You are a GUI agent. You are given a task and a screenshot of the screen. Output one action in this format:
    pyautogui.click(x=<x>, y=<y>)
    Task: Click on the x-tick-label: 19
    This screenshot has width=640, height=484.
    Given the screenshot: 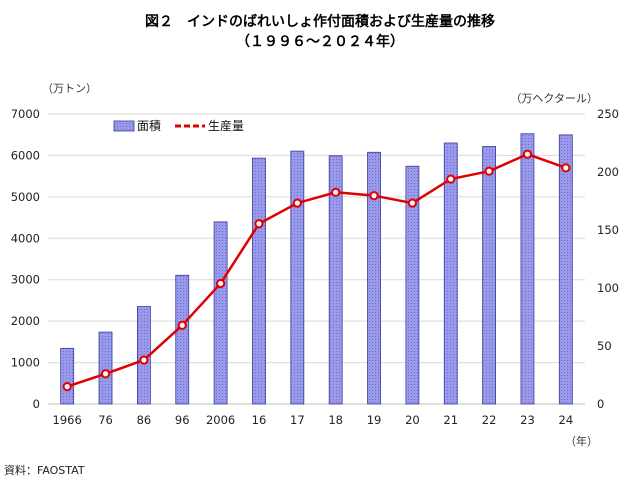 What is the action you would take?
    pyautogui.click(x=374, y=420)
    